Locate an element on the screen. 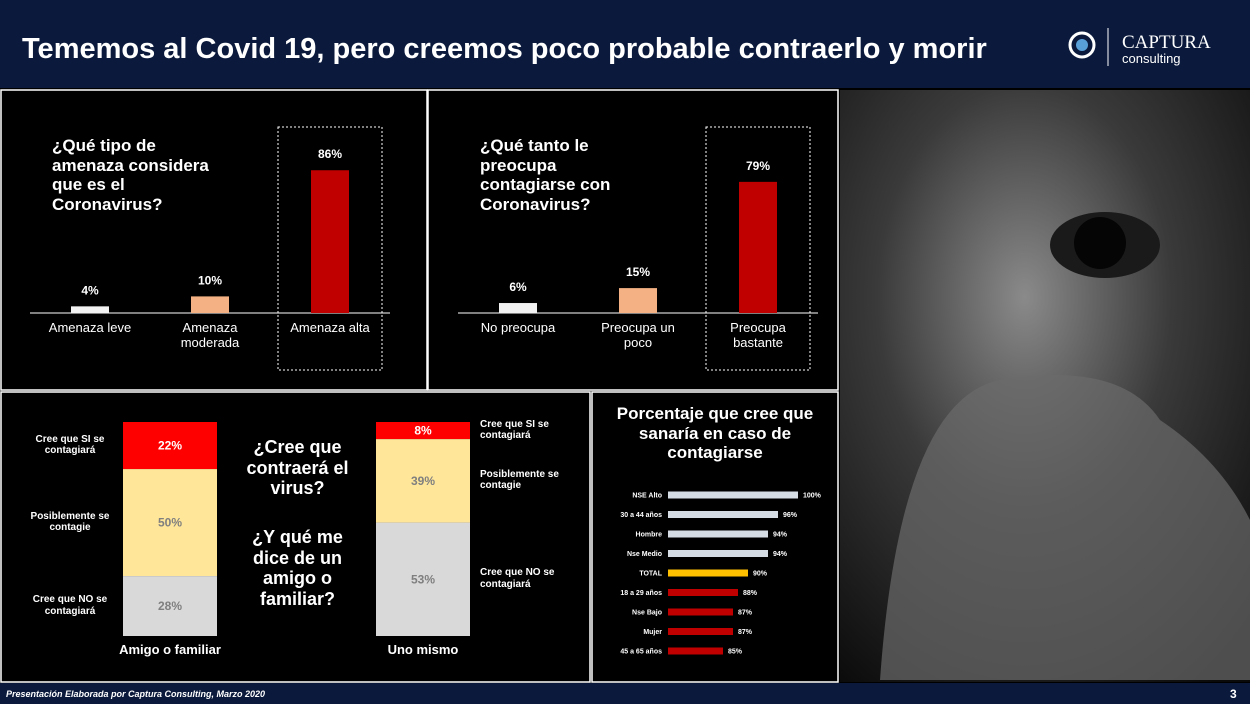 The image size is (1250, 704). value-label: 86% is located at coordinates (330, 154).